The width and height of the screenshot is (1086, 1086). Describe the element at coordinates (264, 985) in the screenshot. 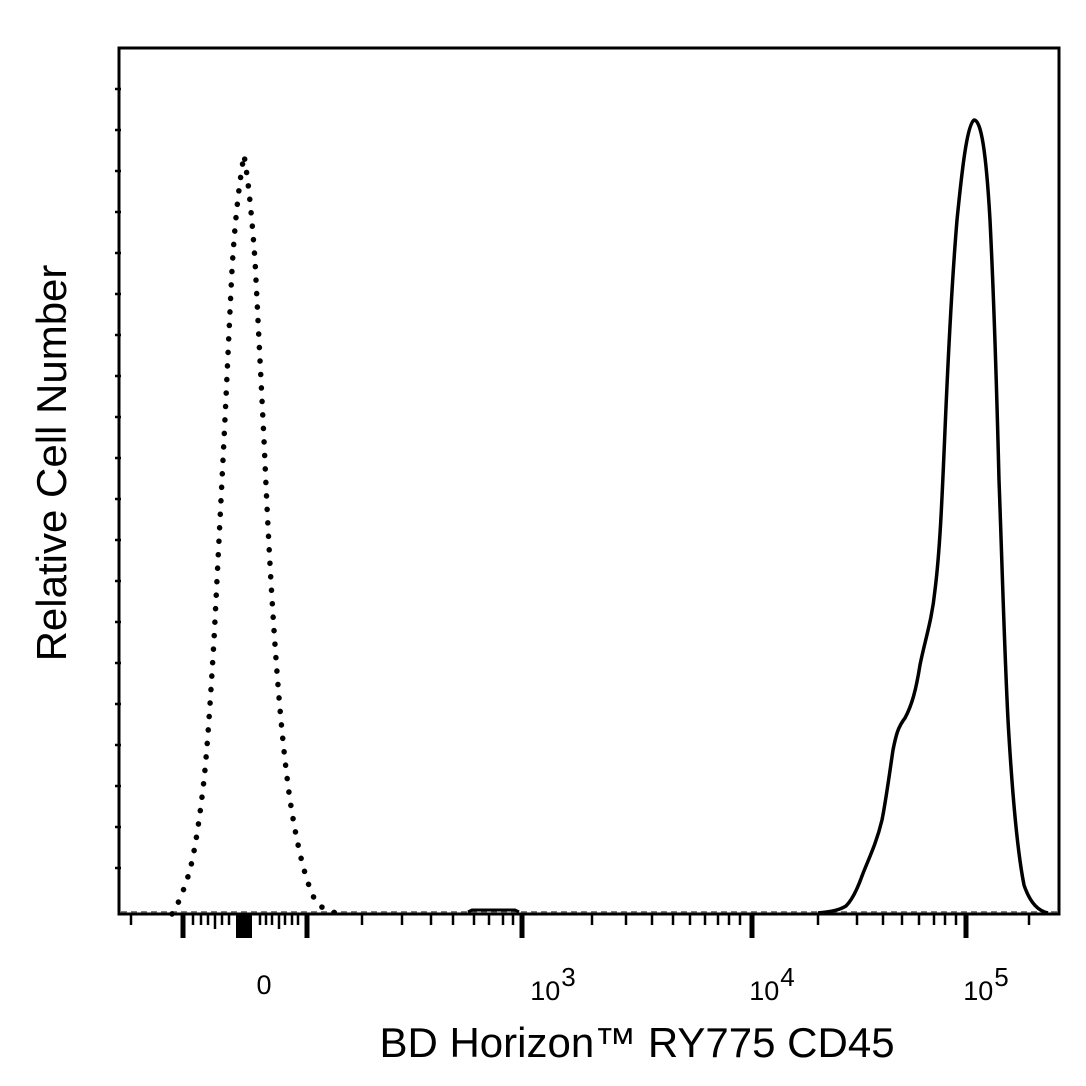

I see `x-tick-label-0: 0` at that location.